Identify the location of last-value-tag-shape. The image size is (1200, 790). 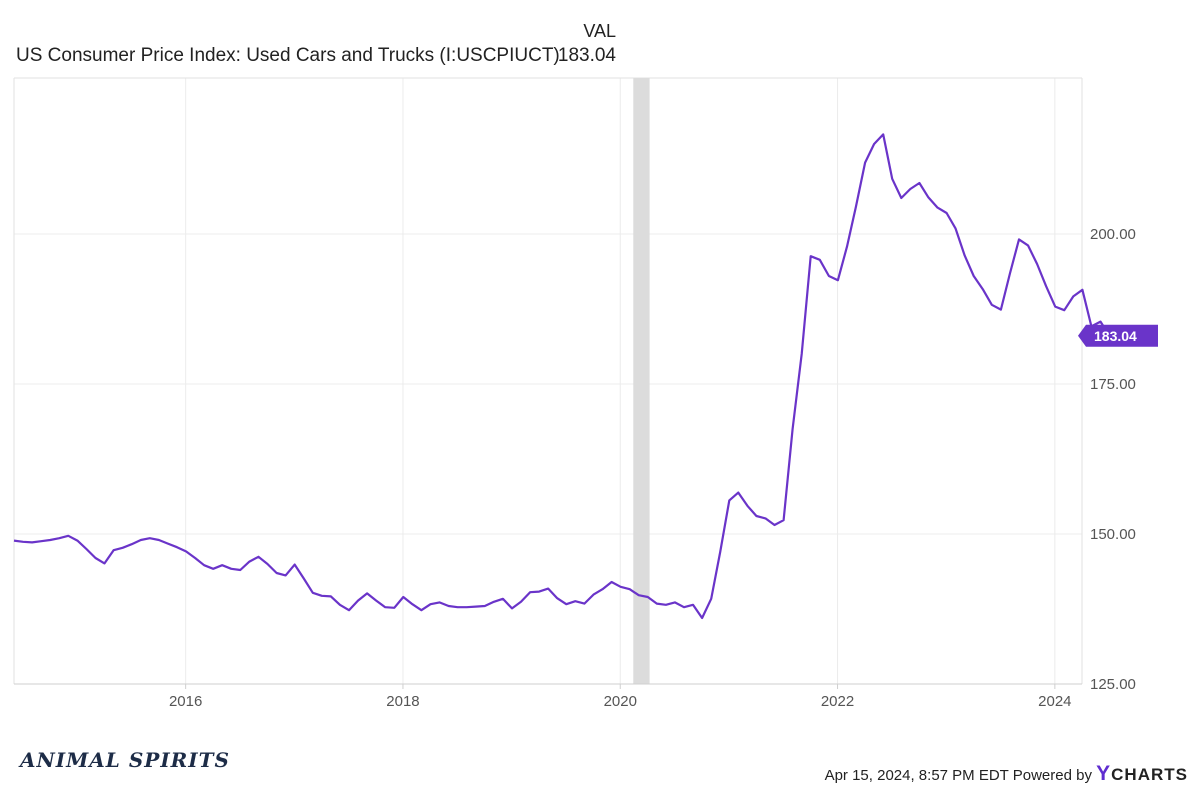
(1118, 335).